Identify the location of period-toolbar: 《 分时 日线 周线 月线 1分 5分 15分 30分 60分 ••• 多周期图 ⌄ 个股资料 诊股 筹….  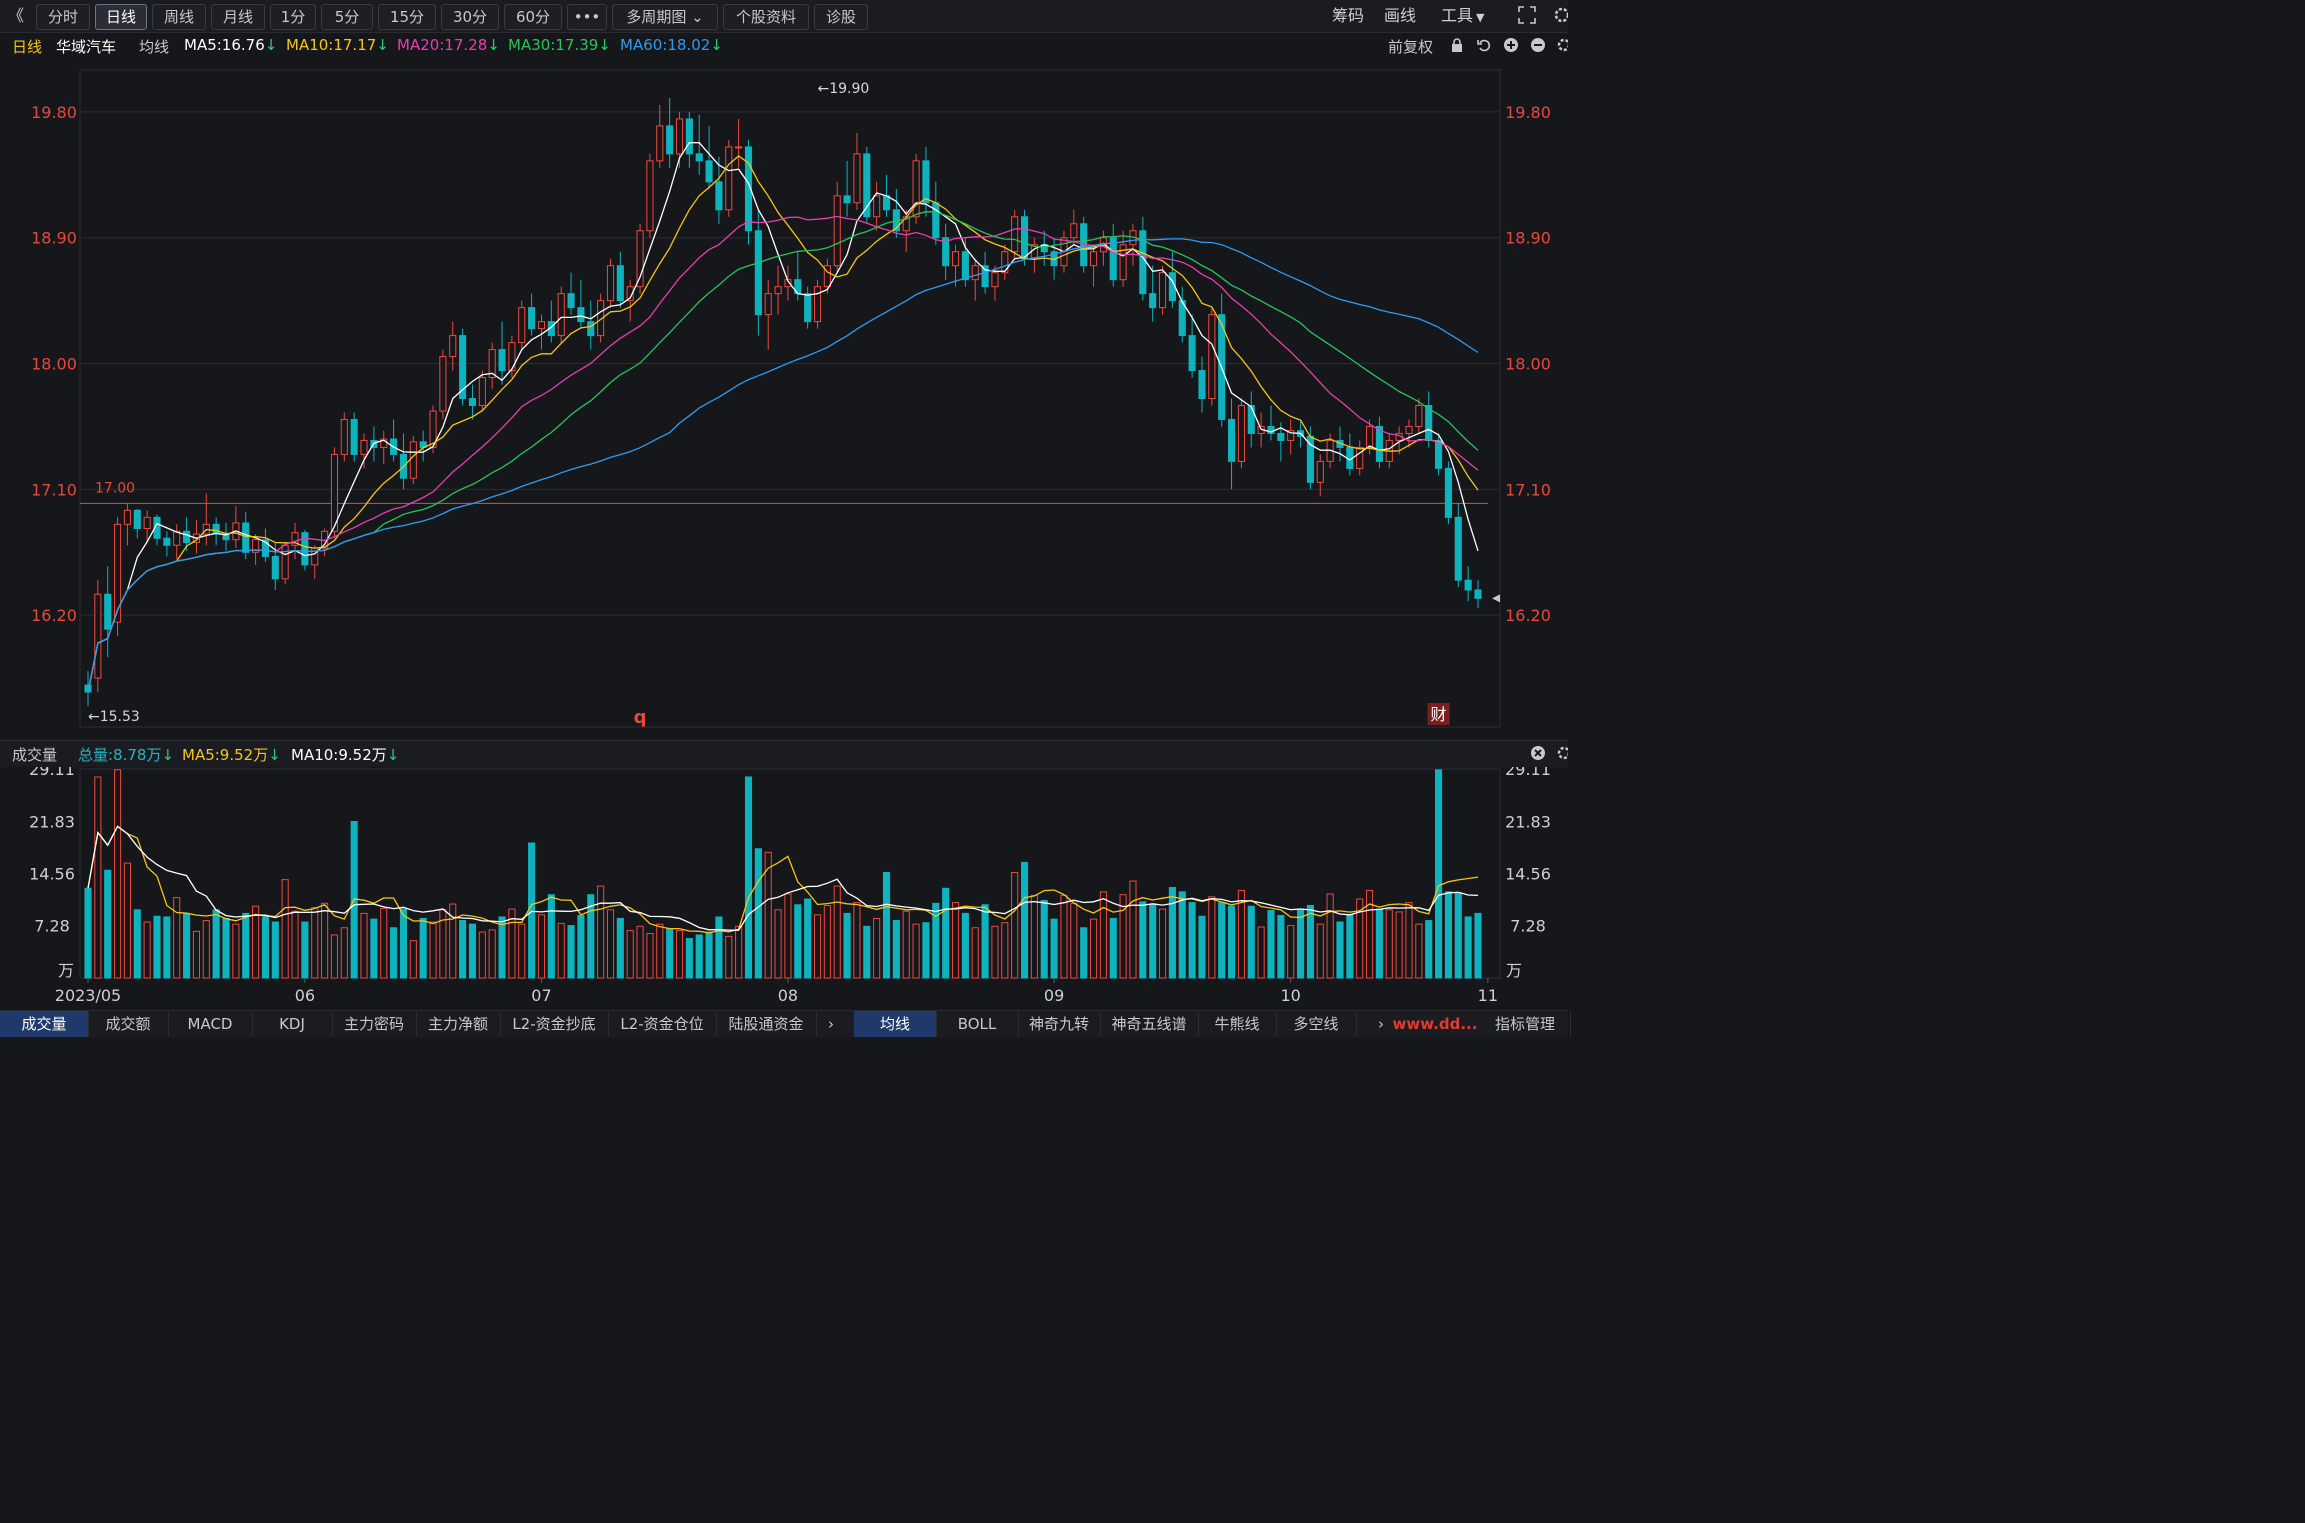
(785, 16).